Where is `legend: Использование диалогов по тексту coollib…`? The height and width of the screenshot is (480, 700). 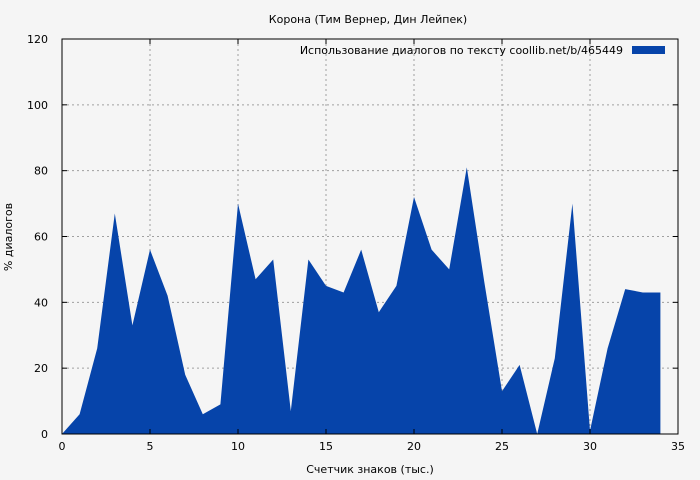
legend: Использование диалогов по тексту coollib… is located at coordinates (482, 50).